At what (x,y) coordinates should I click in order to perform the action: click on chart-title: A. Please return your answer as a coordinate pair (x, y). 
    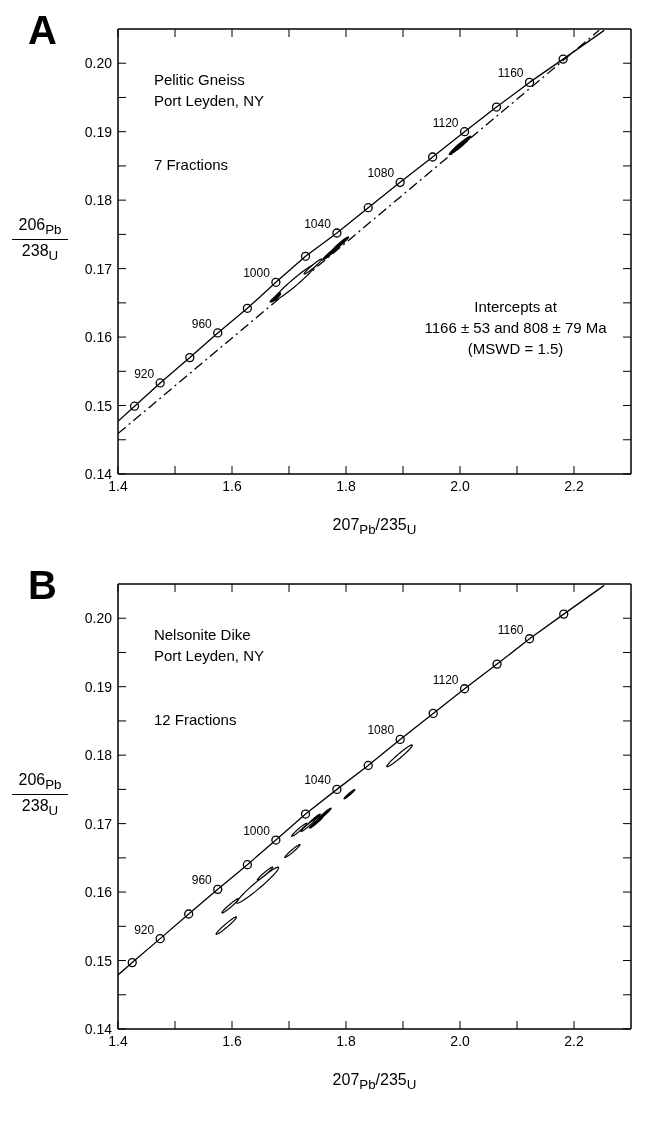
    Looking at the image, I should click on (42, 30).